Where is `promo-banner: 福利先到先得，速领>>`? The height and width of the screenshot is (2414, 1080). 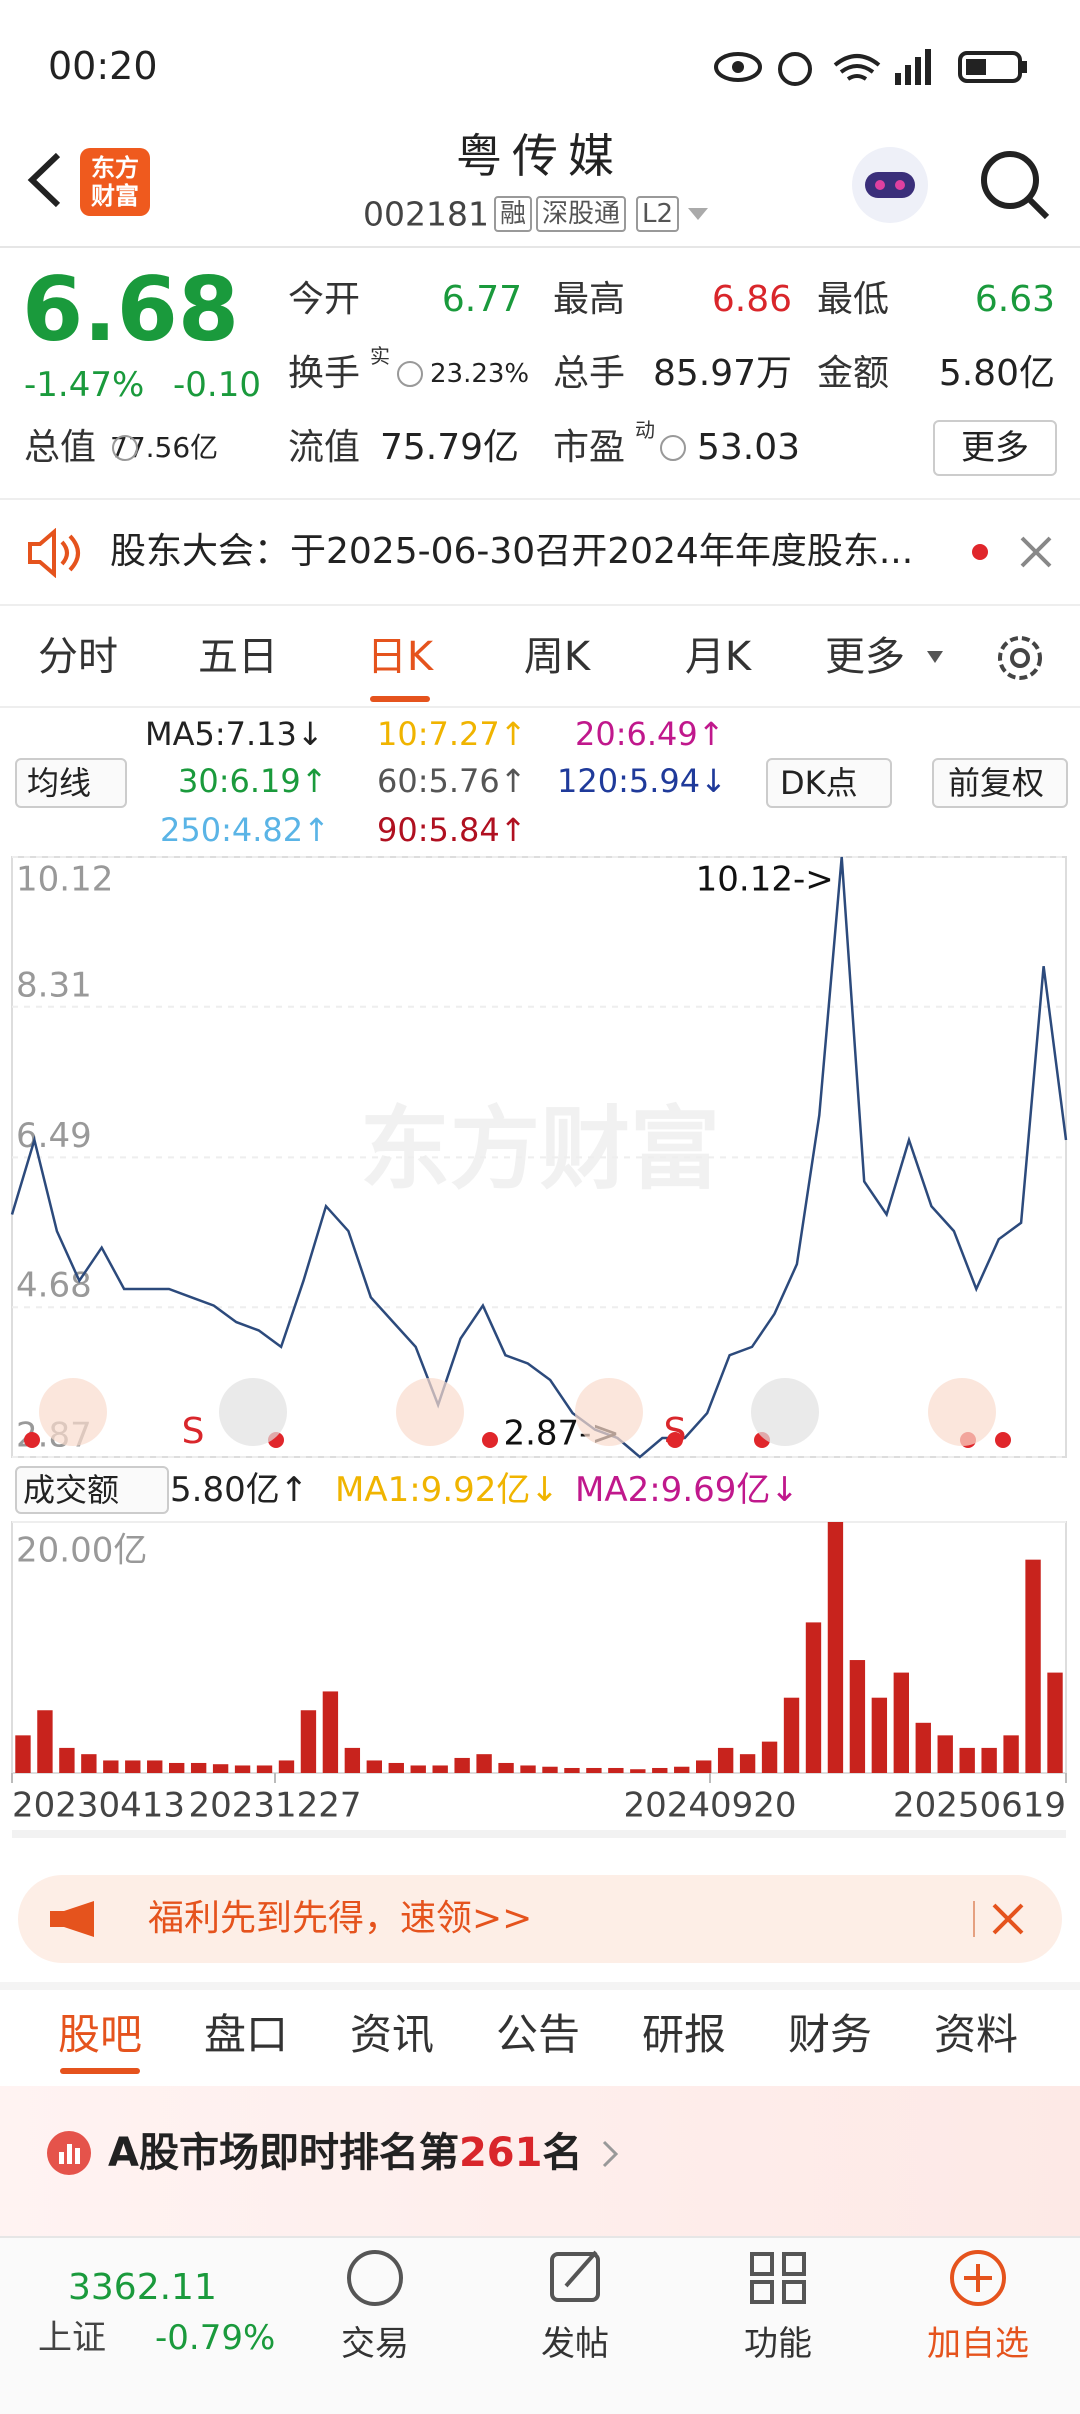
promo-banner: 福利先到先得，速领>> is located at coordinates (540, 1919).